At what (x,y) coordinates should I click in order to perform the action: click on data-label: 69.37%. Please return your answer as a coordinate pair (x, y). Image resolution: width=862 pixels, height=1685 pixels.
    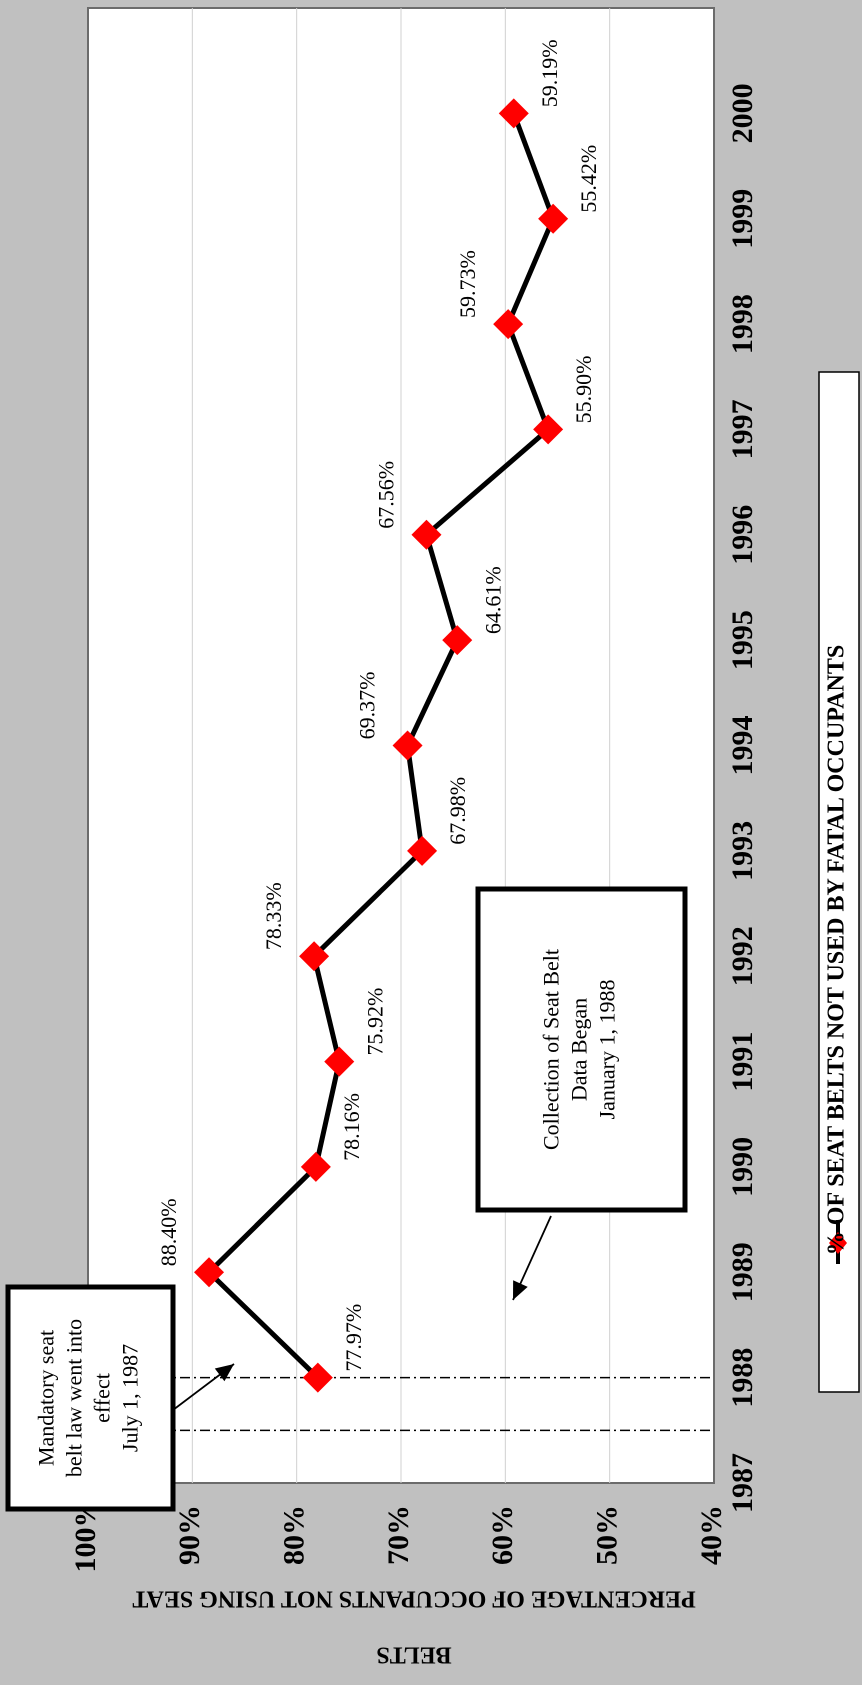
    Looking at the image, I should click on (367, 706).